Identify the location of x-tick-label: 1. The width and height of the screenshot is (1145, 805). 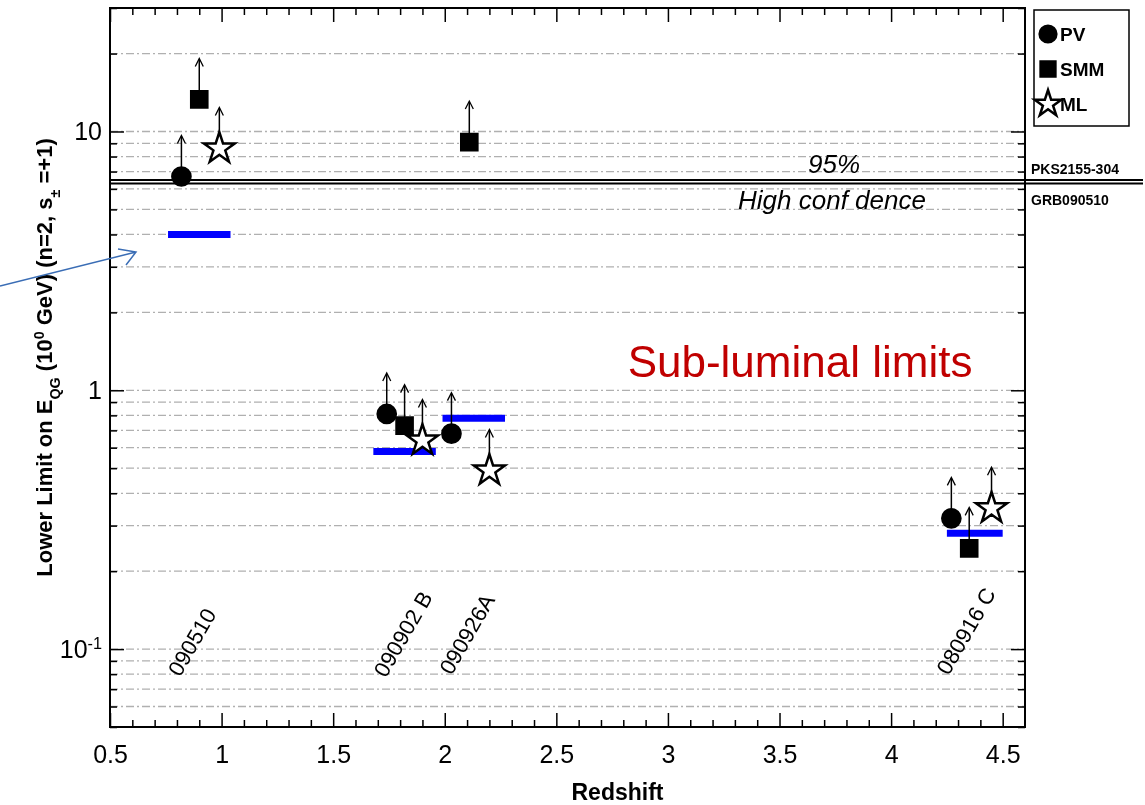
(222, 753).